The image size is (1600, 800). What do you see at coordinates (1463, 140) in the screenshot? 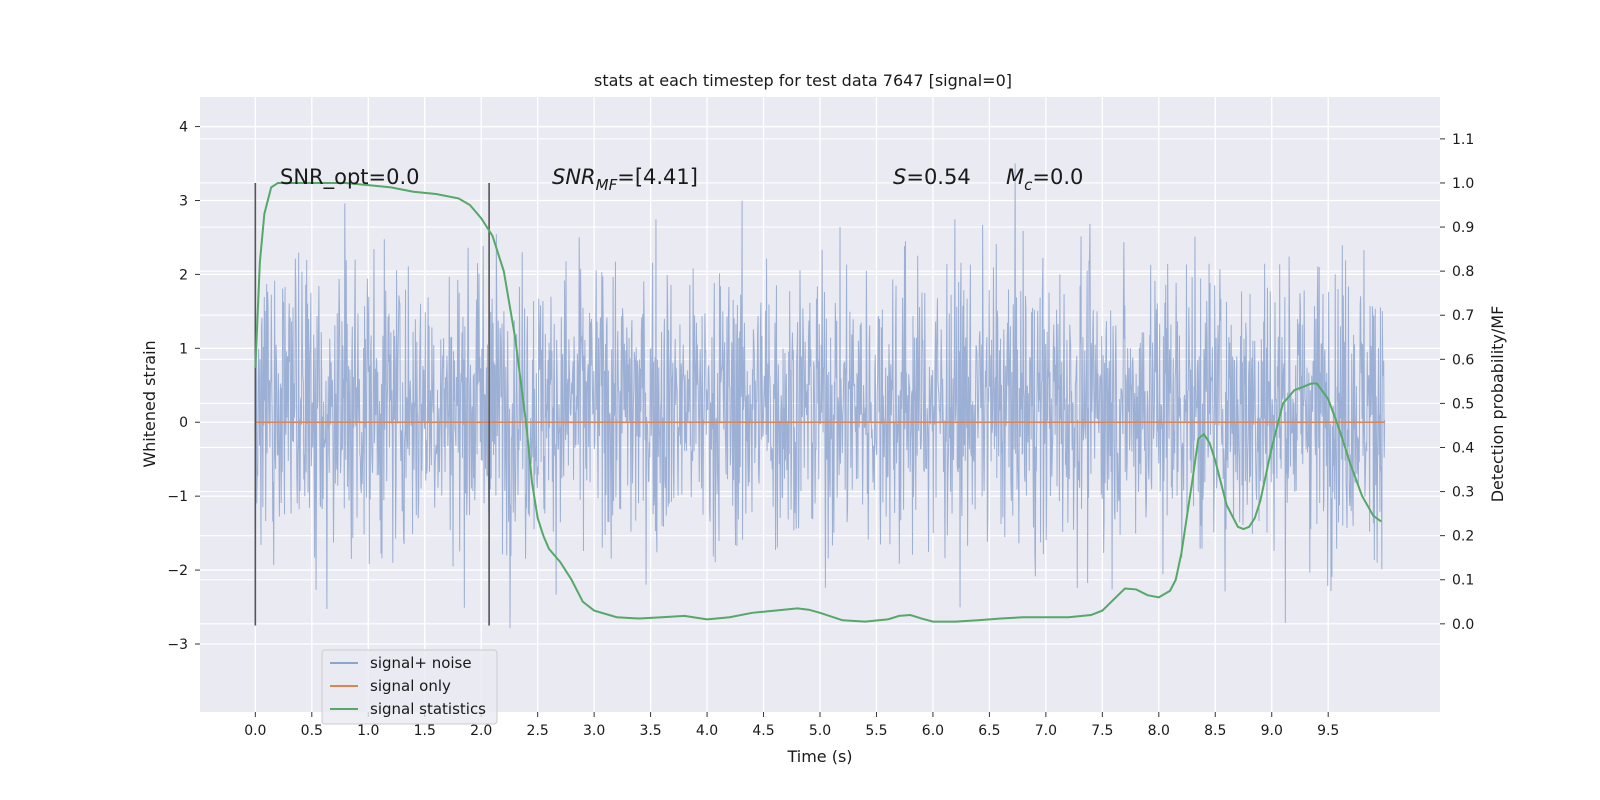
I see `y-right-tick-label: 1.1` at bounding box center [1463, 140].